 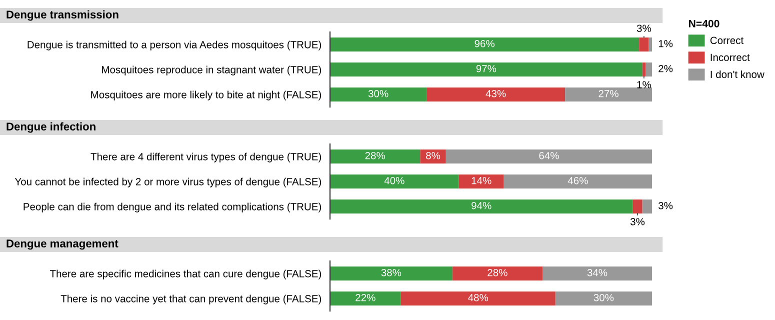 What do you see at coordinates (175, 45) in the screenshot?
I see `y-tick-label: Dengue is transmitted to a person via Aedes mosquitoes (TRUE)` at bounding box center [175, 45].